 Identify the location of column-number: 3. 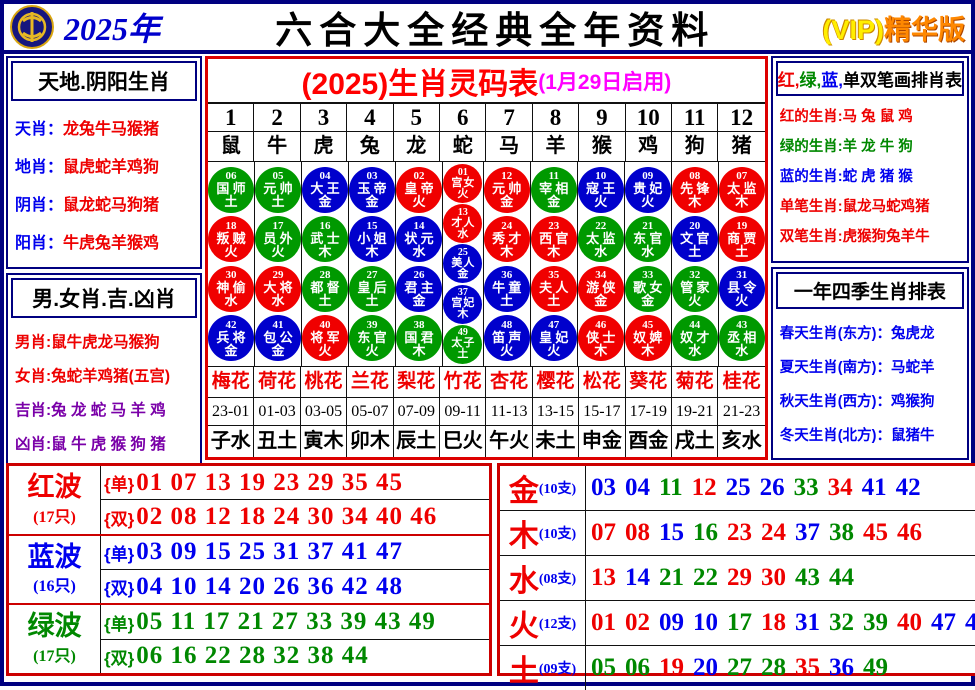
(324, 117).